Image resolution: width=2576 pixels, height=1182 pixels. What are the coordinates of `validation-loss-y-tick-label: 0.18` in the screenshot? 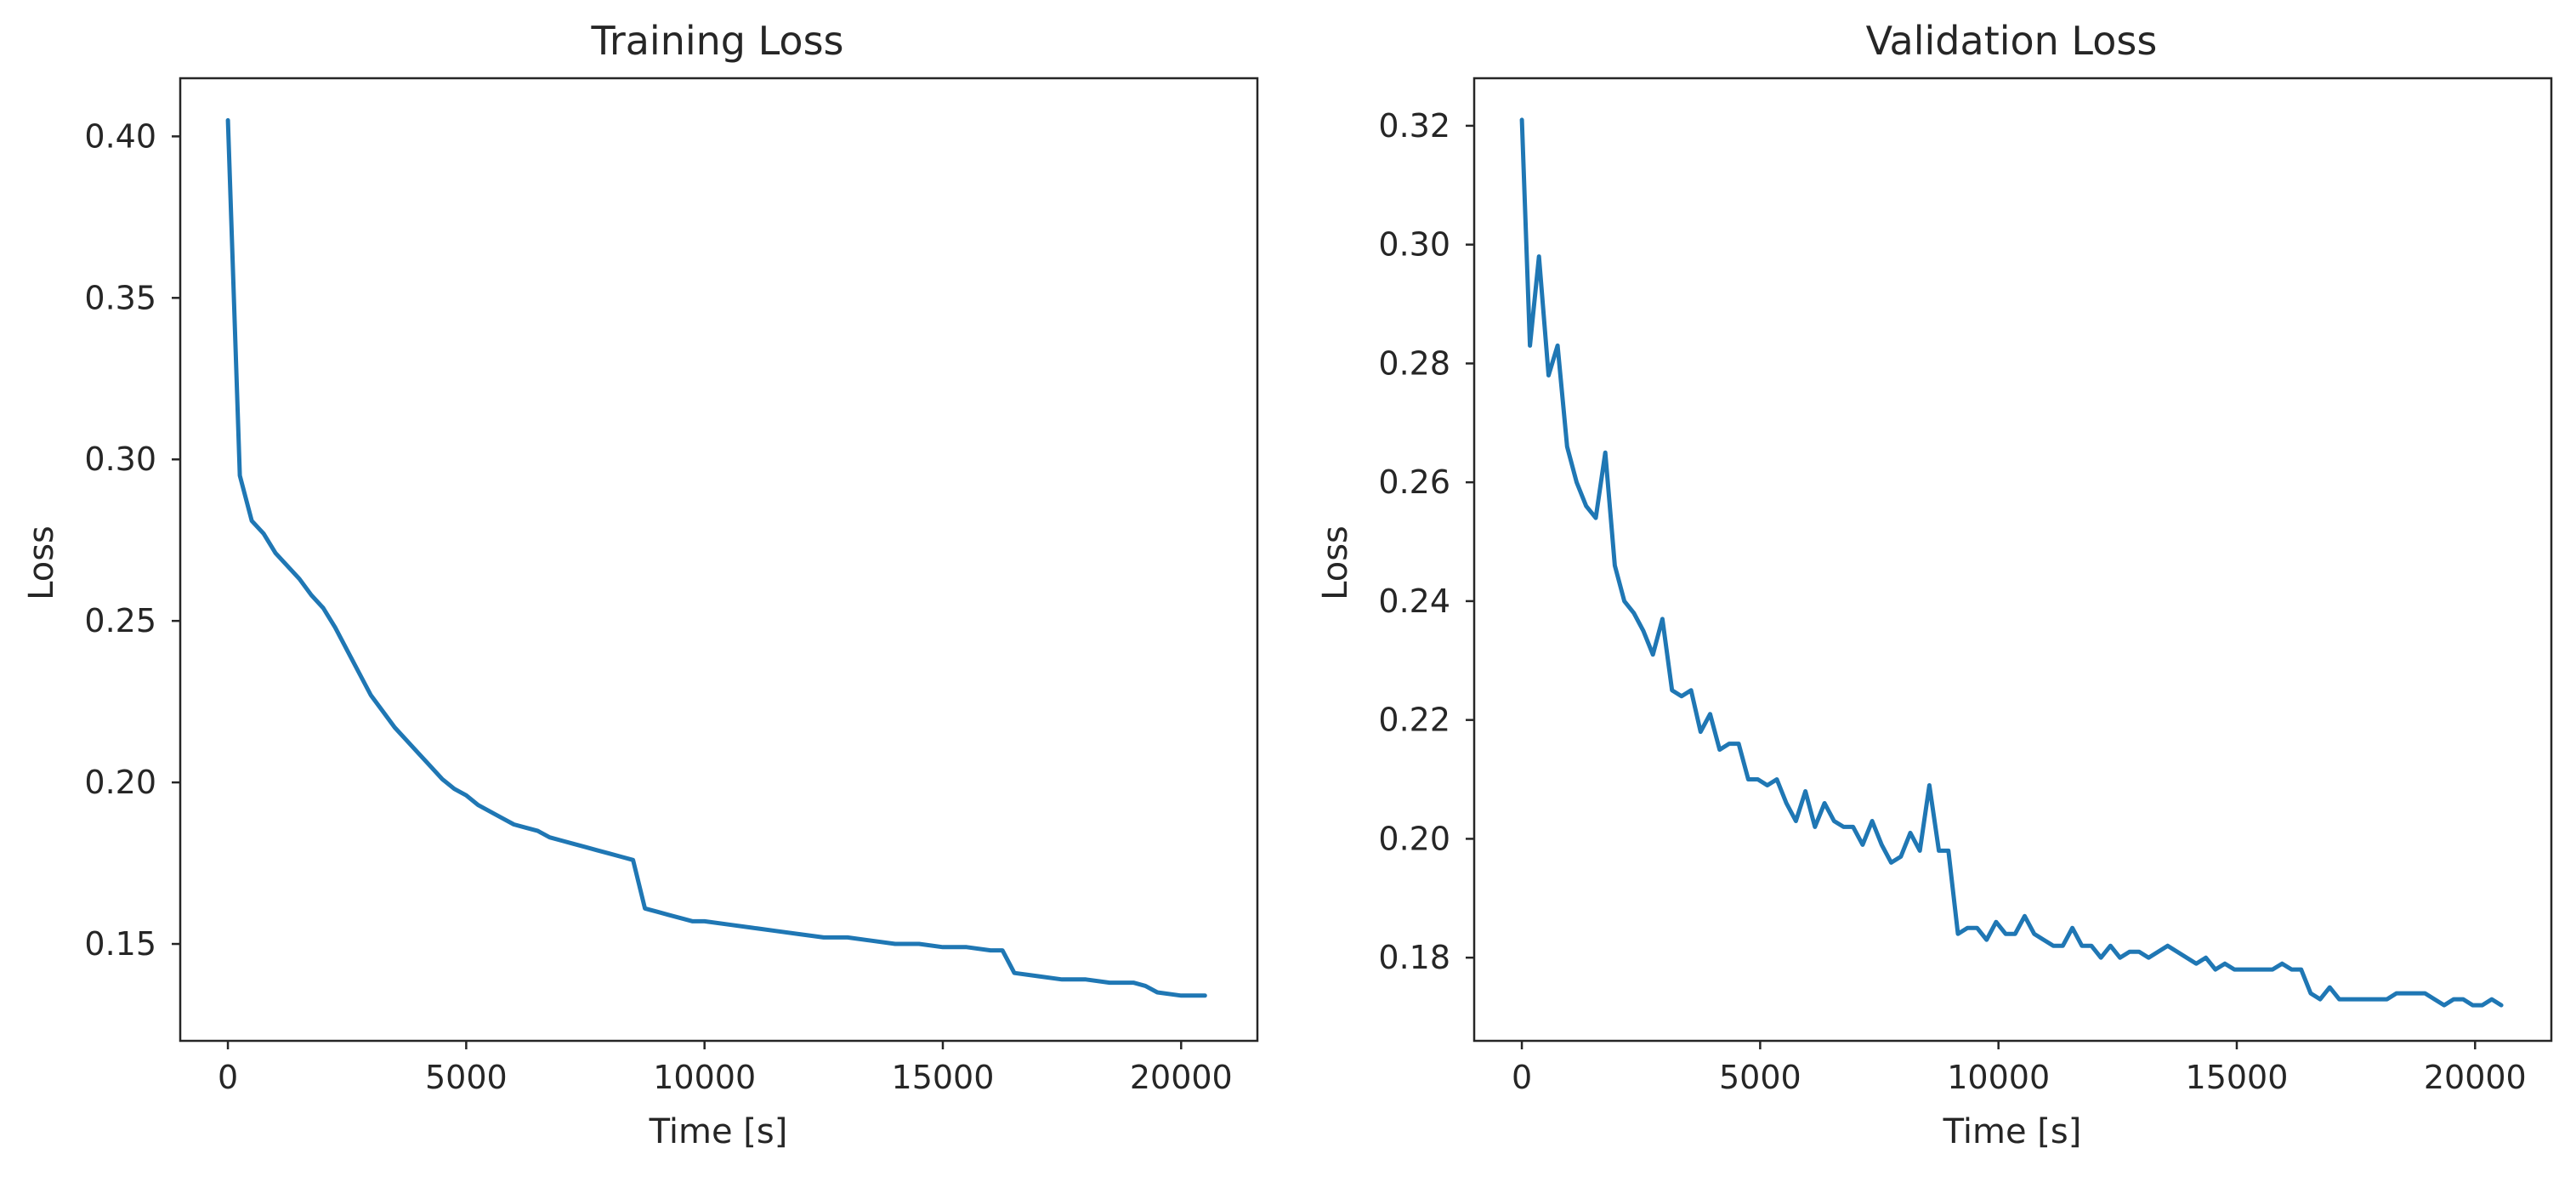 It's located at (1414, 957).